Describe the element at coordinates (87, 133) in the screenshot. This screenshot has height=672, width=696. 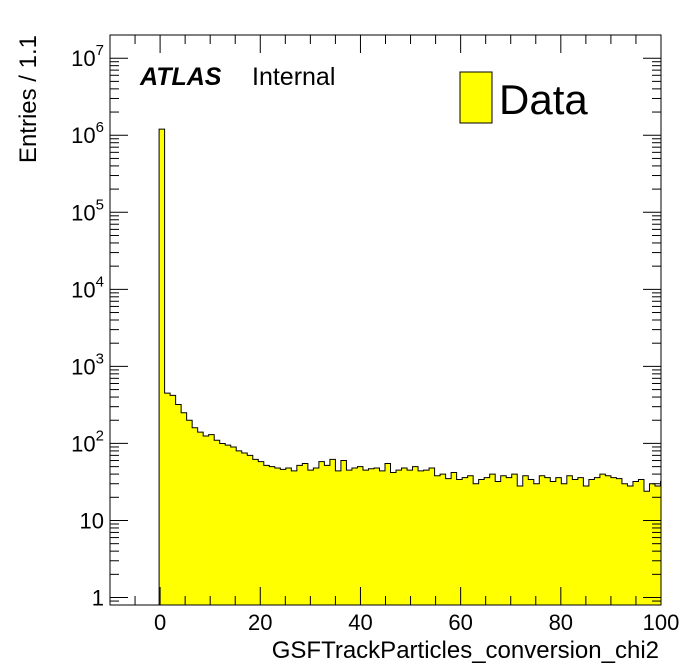
I see `y-tick-label: 10⁶` at that location.